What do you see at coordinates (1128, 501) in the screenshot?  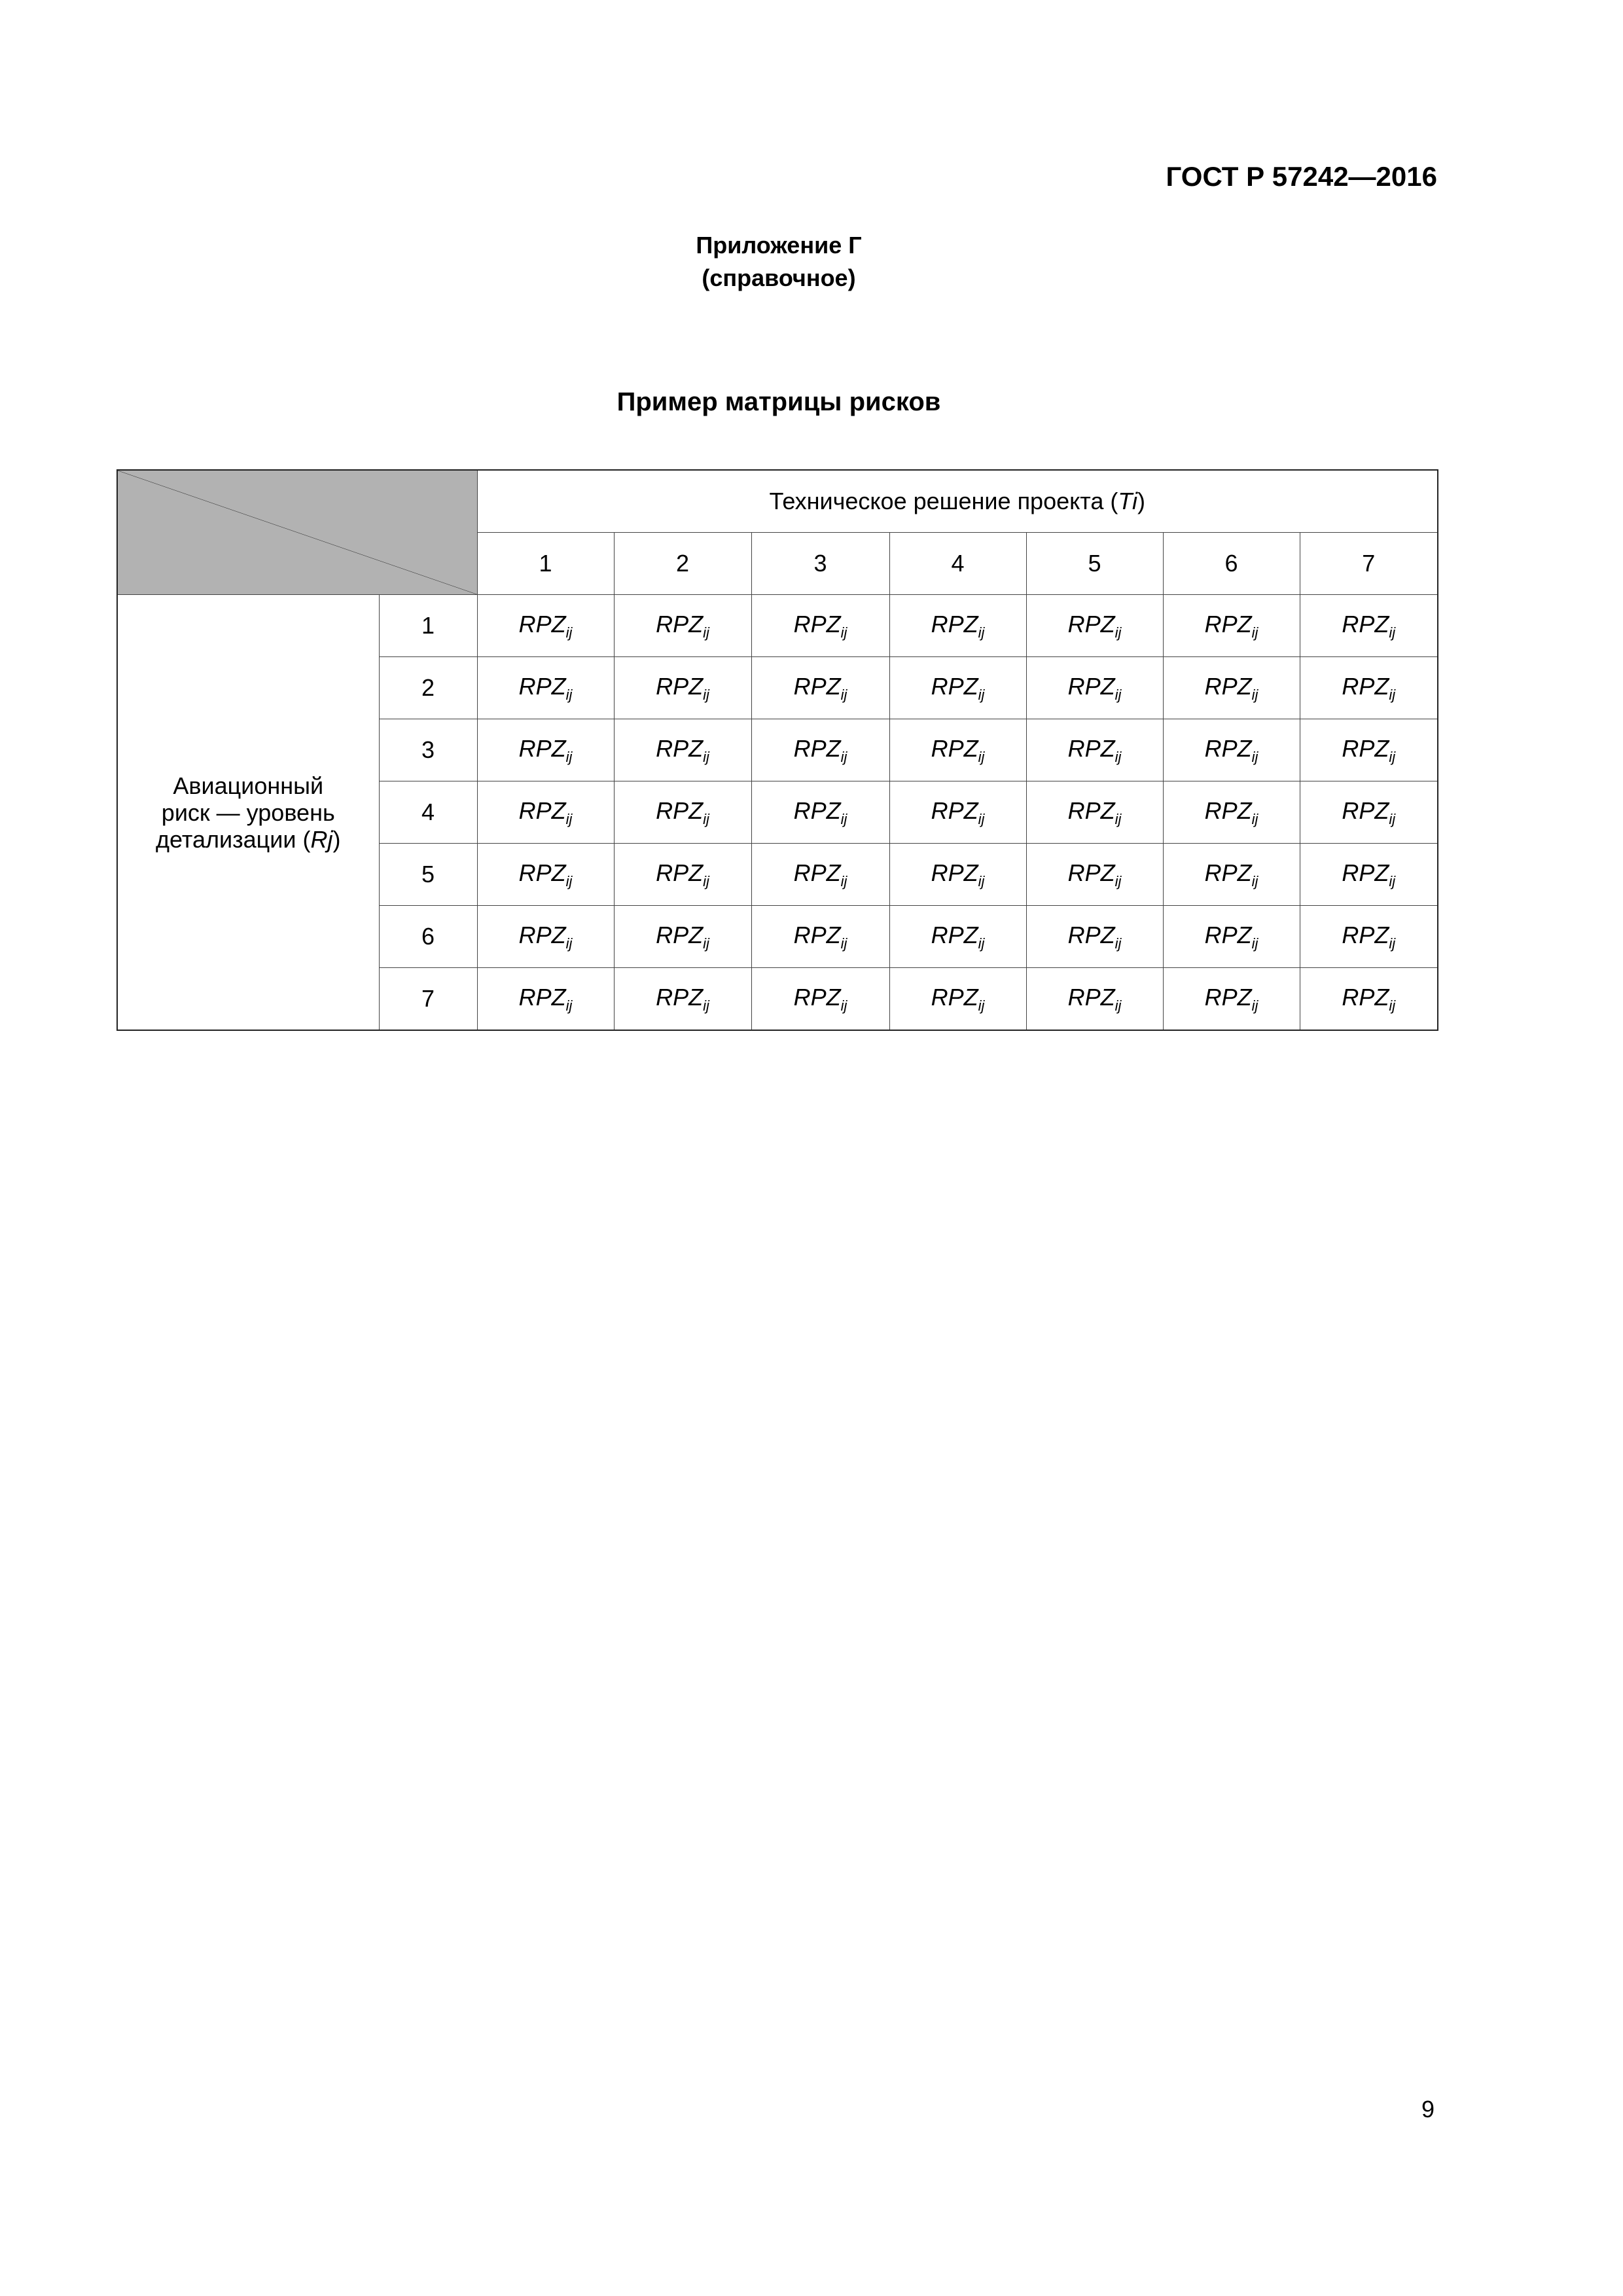 I see `column-group-variable: Ti` at bounding box center [1128, 501].